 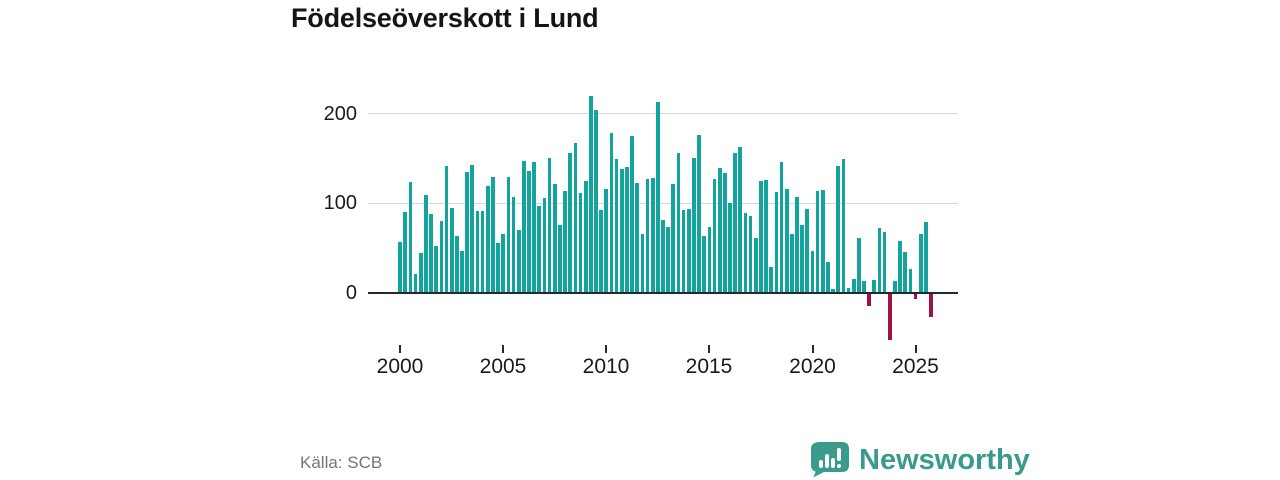 What do you see at coordinates (340, 114) in the screenshot?
I see `y-axis-label-200: 200` at bounding box center [340, 114].